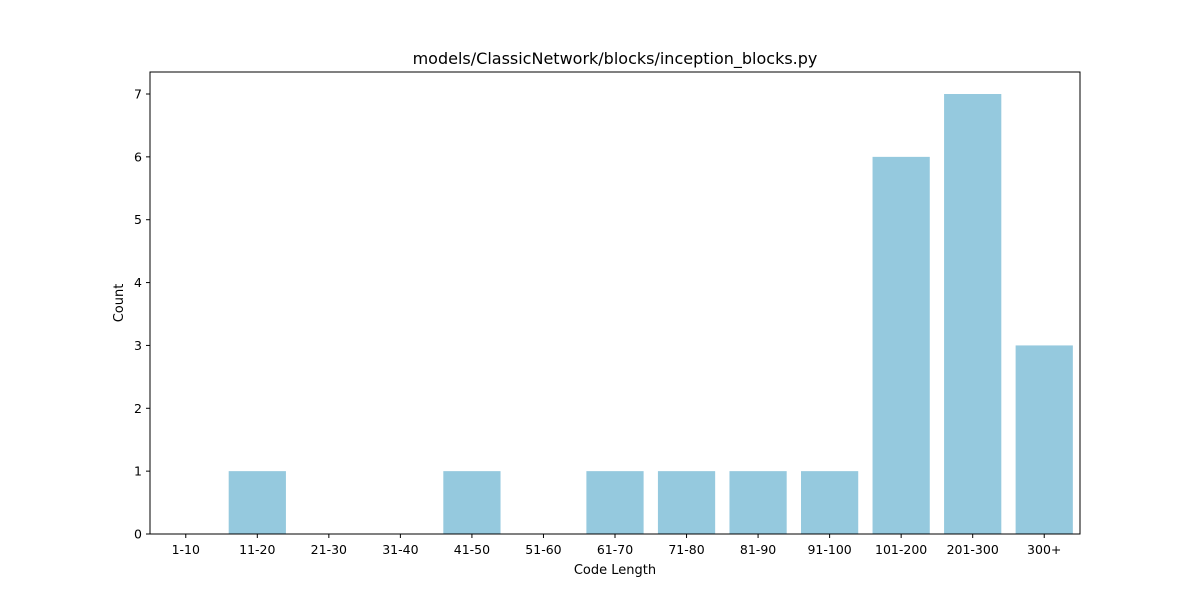 Image resolution: width=1200 pixels, height=604 pixels. I want to click on x-tick-label: 61-70, so click(615, 549).